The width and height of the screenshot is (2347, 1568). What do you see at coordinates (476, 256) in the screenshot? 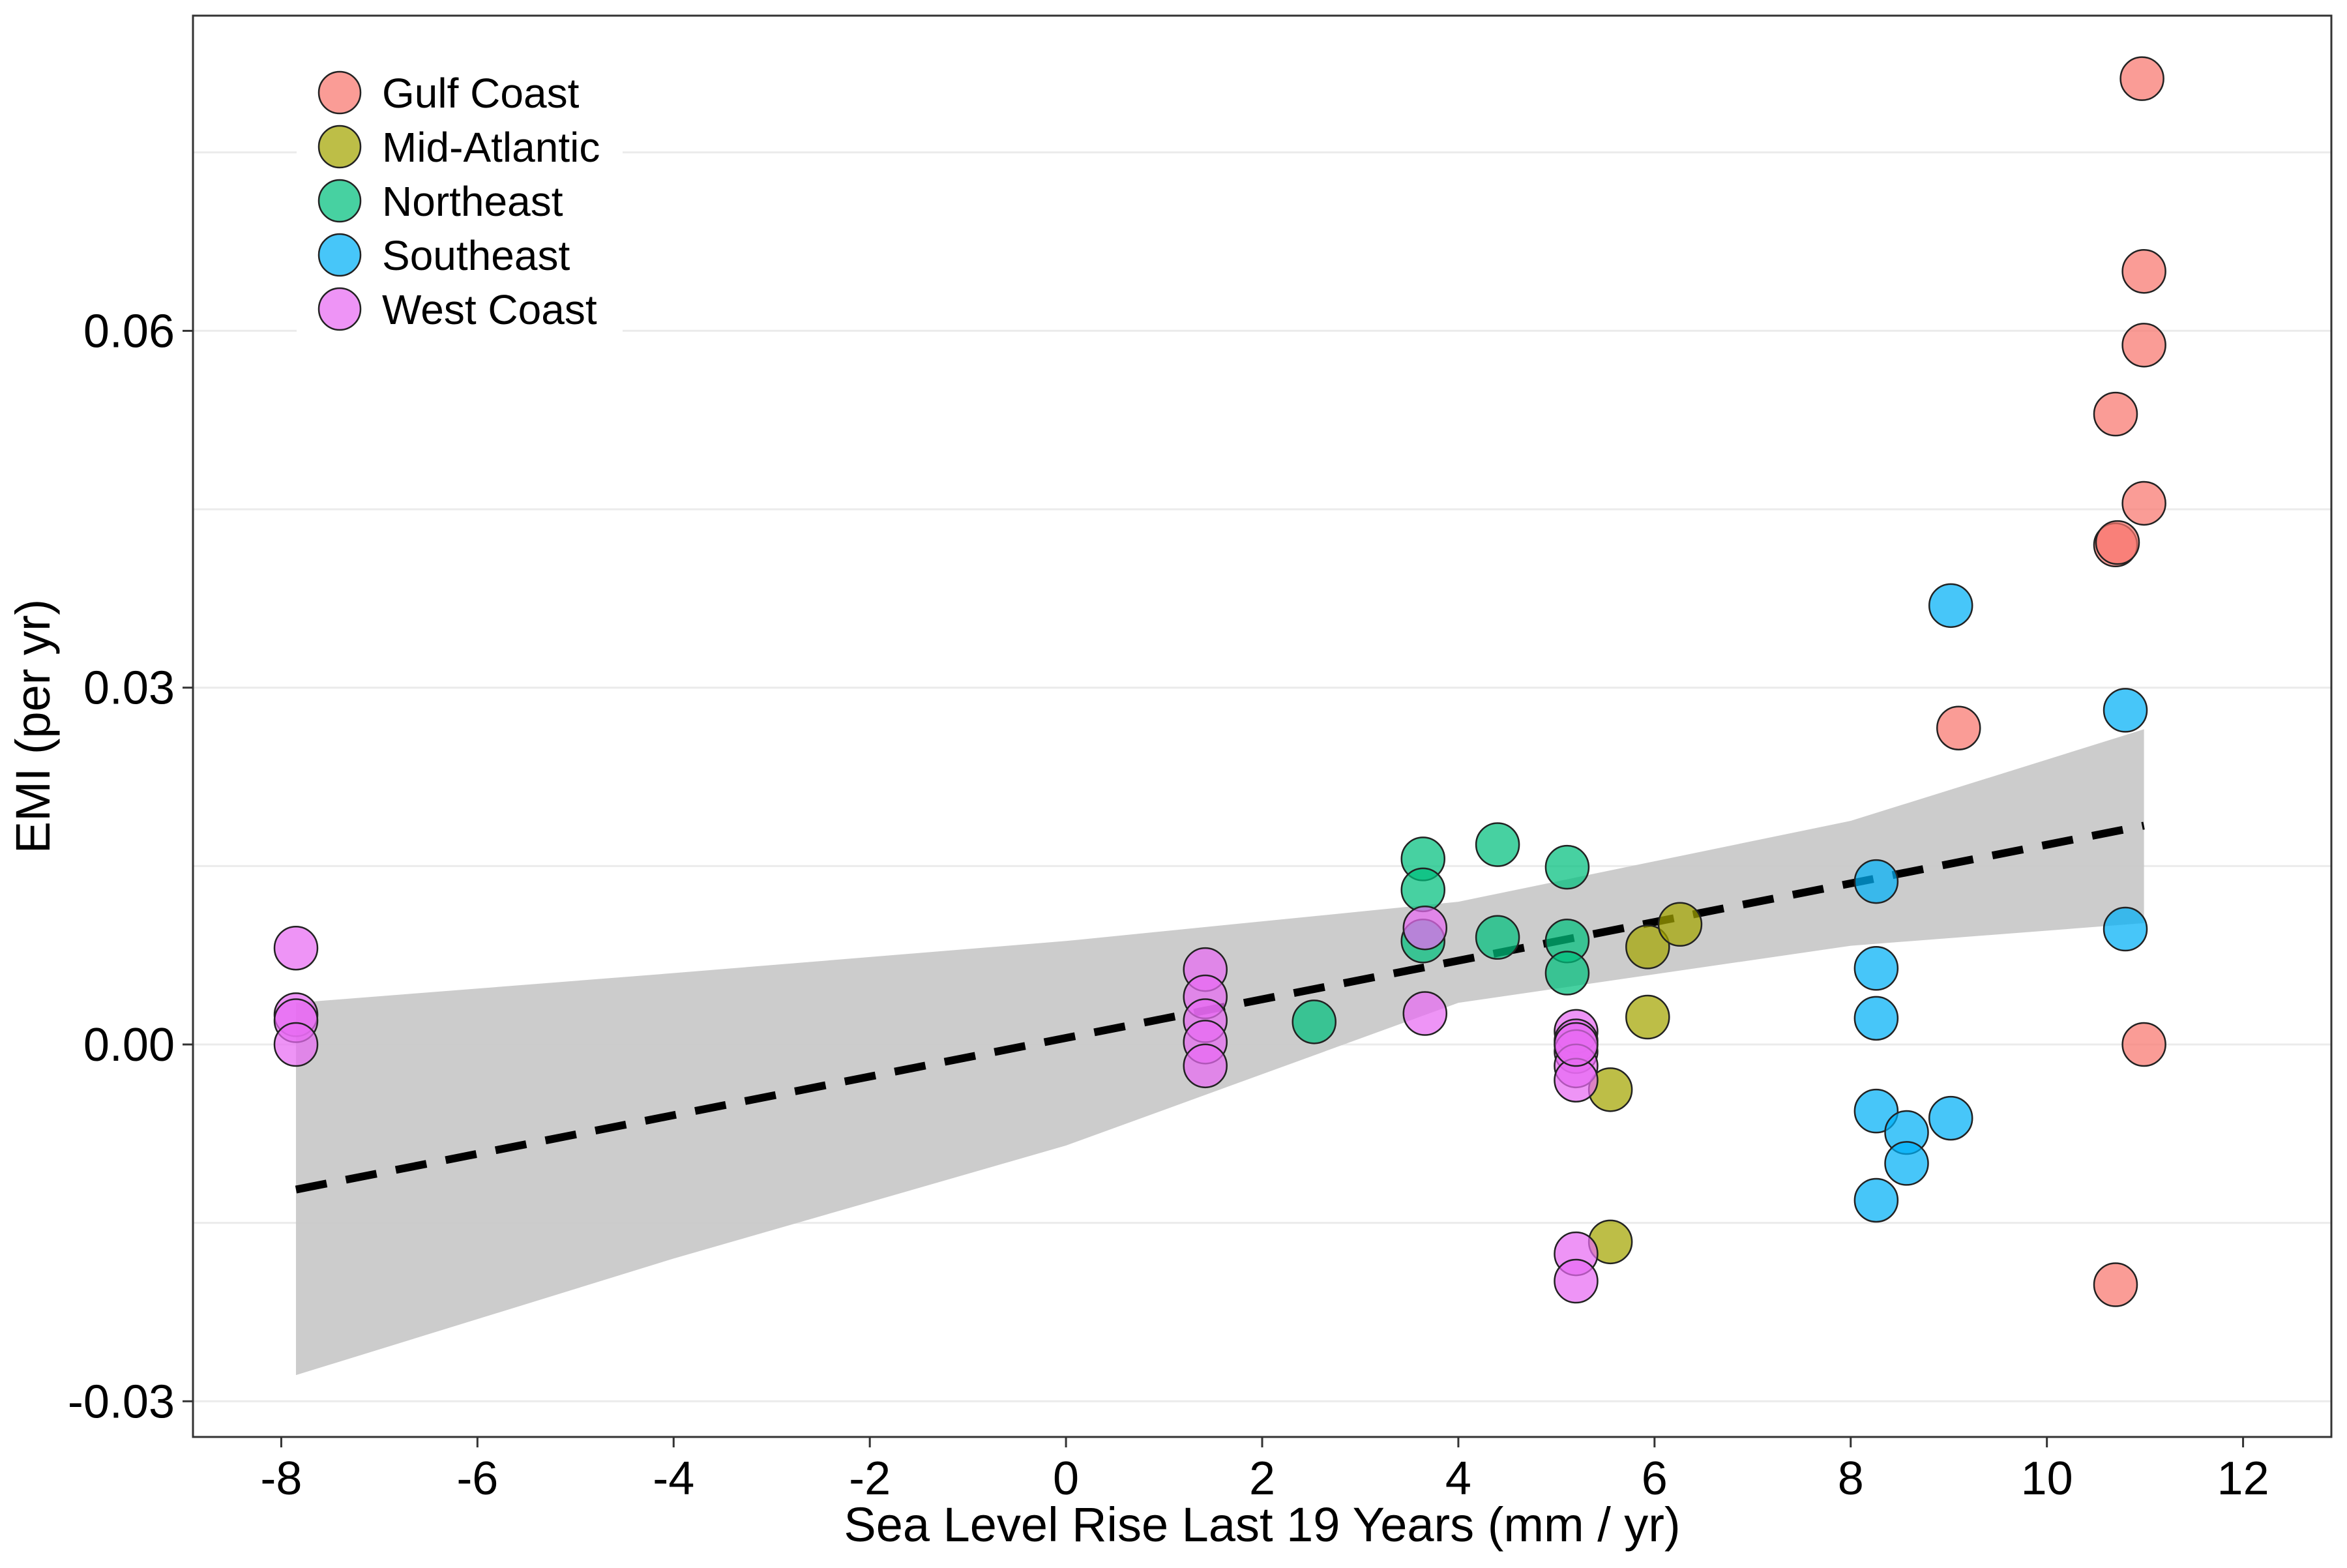
I see `legend-label-southeast: Southeast` at bounding box center [476, 256].